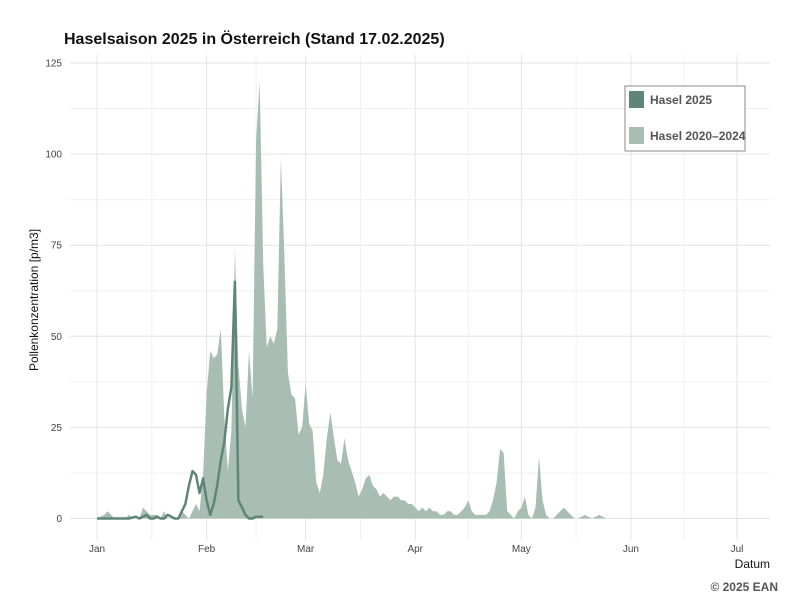 The width and height of the screenshot is (800, 600). I want to click on y-tick-label: 125, so click(53, 64).